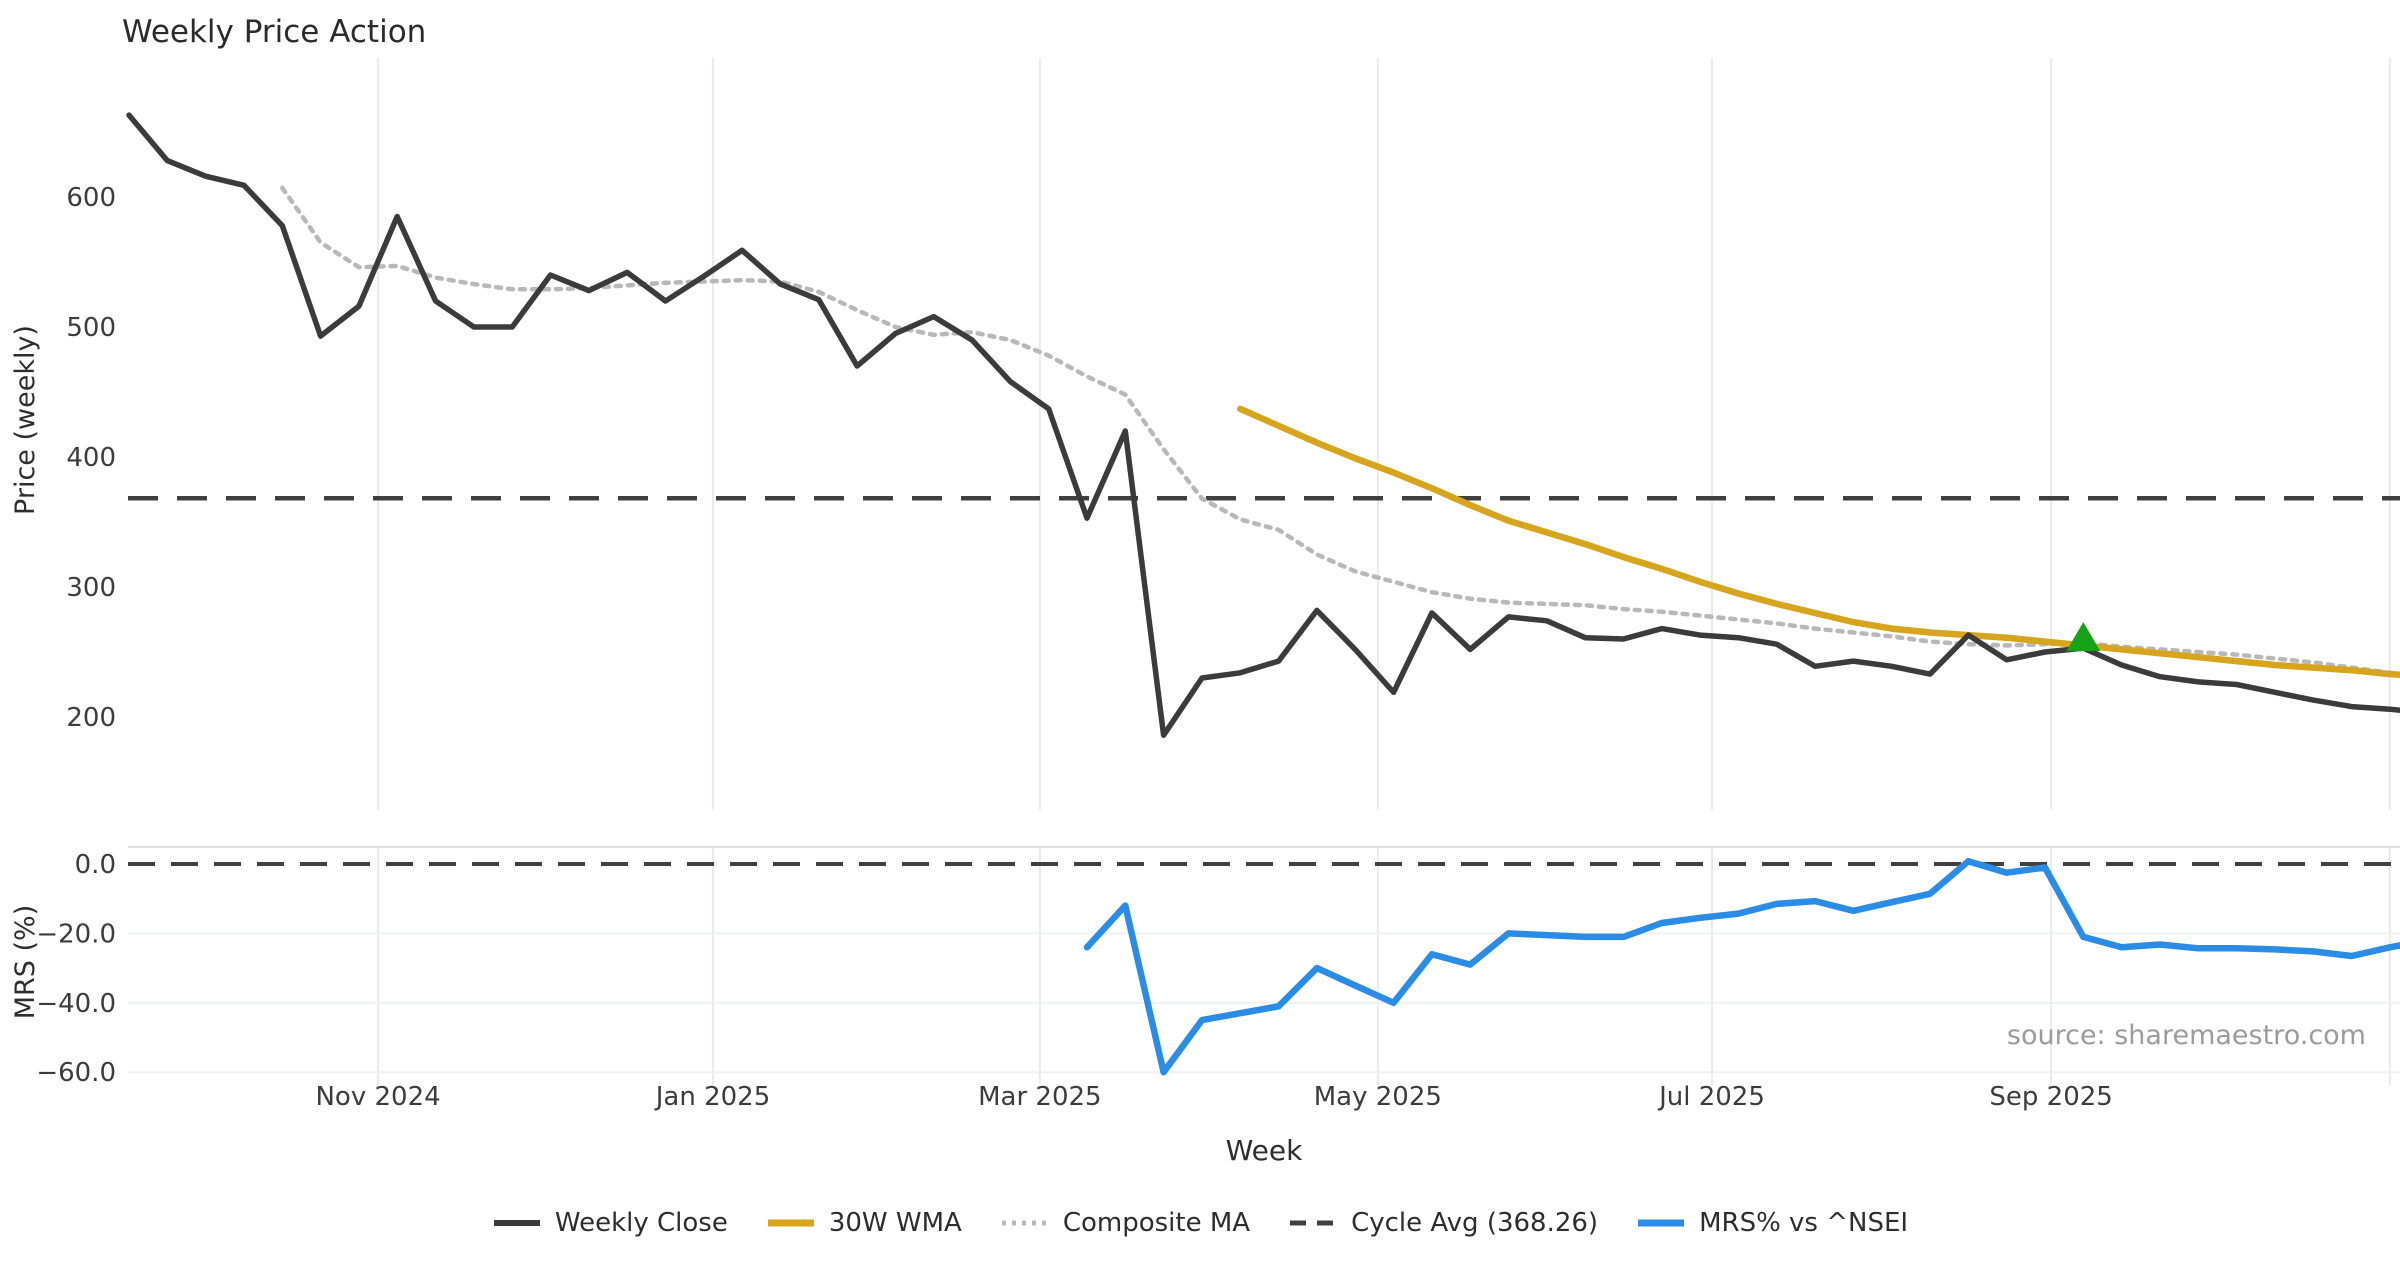 The image size is (2400, 1264). I want to click on x-axis-title: Week, so click(1264, 1150).